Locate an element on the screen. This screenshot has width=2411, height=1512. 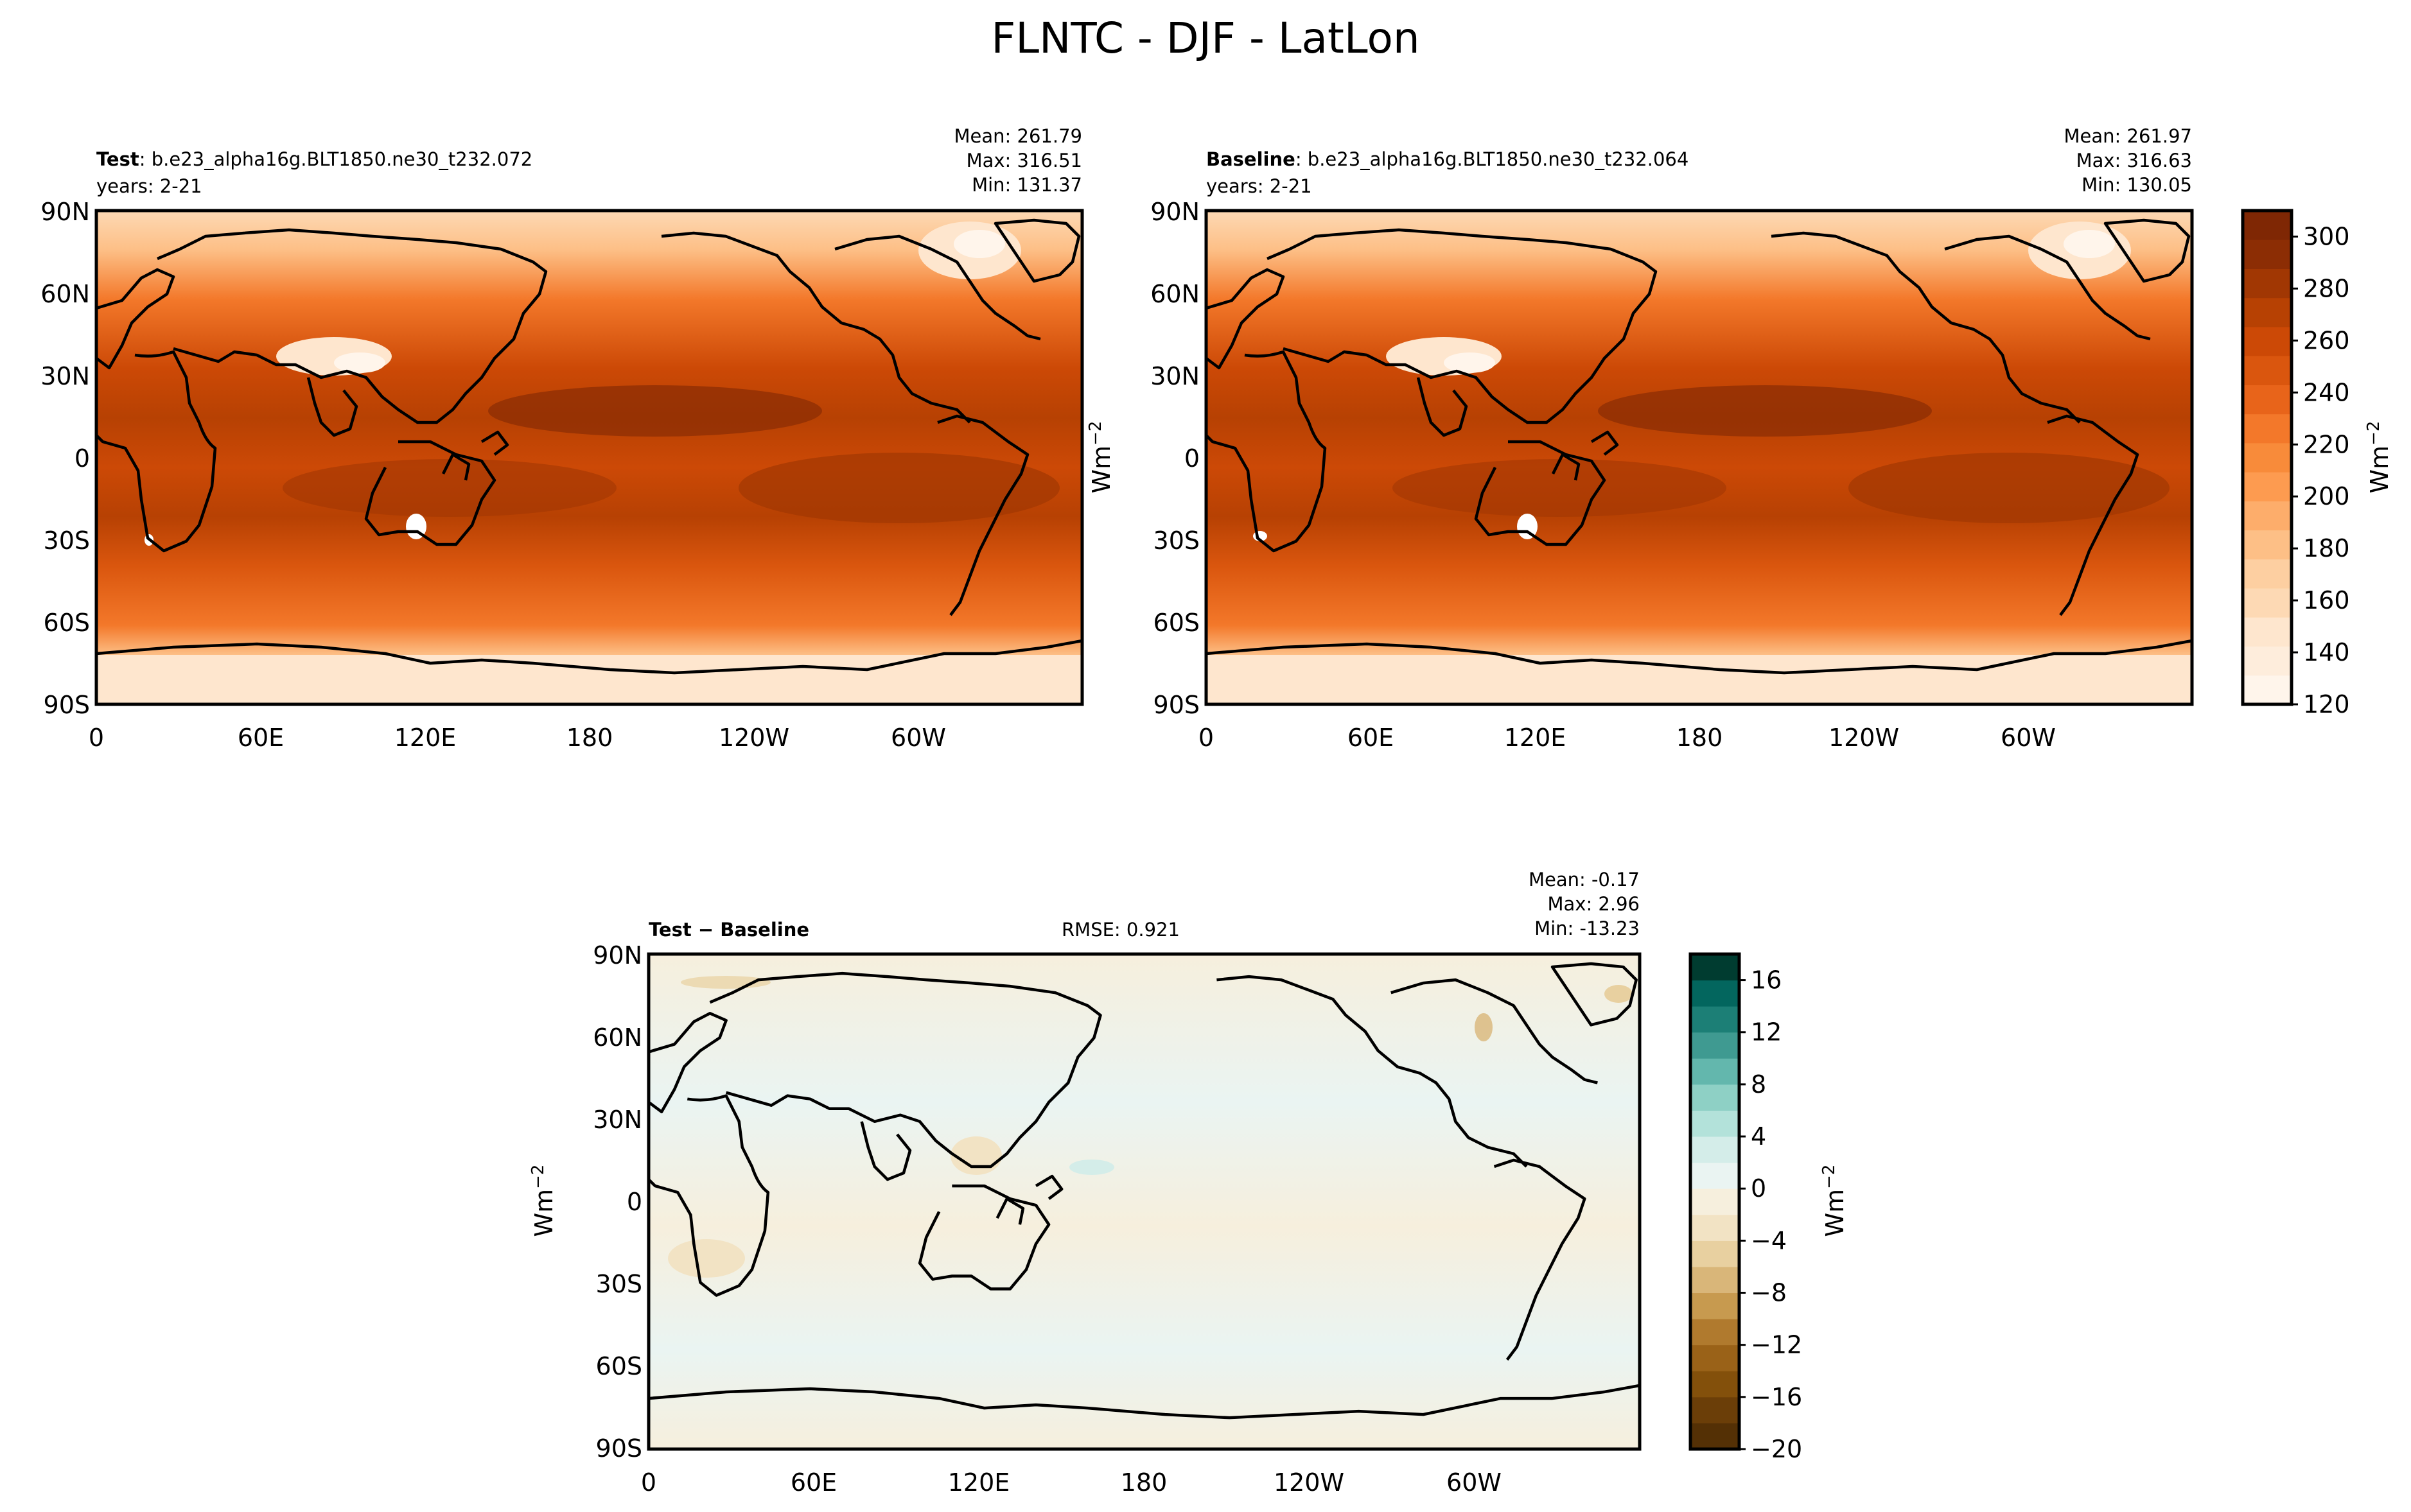
colorbar-diff-units: Wm−2 is located at coordinates (1834, 1201).